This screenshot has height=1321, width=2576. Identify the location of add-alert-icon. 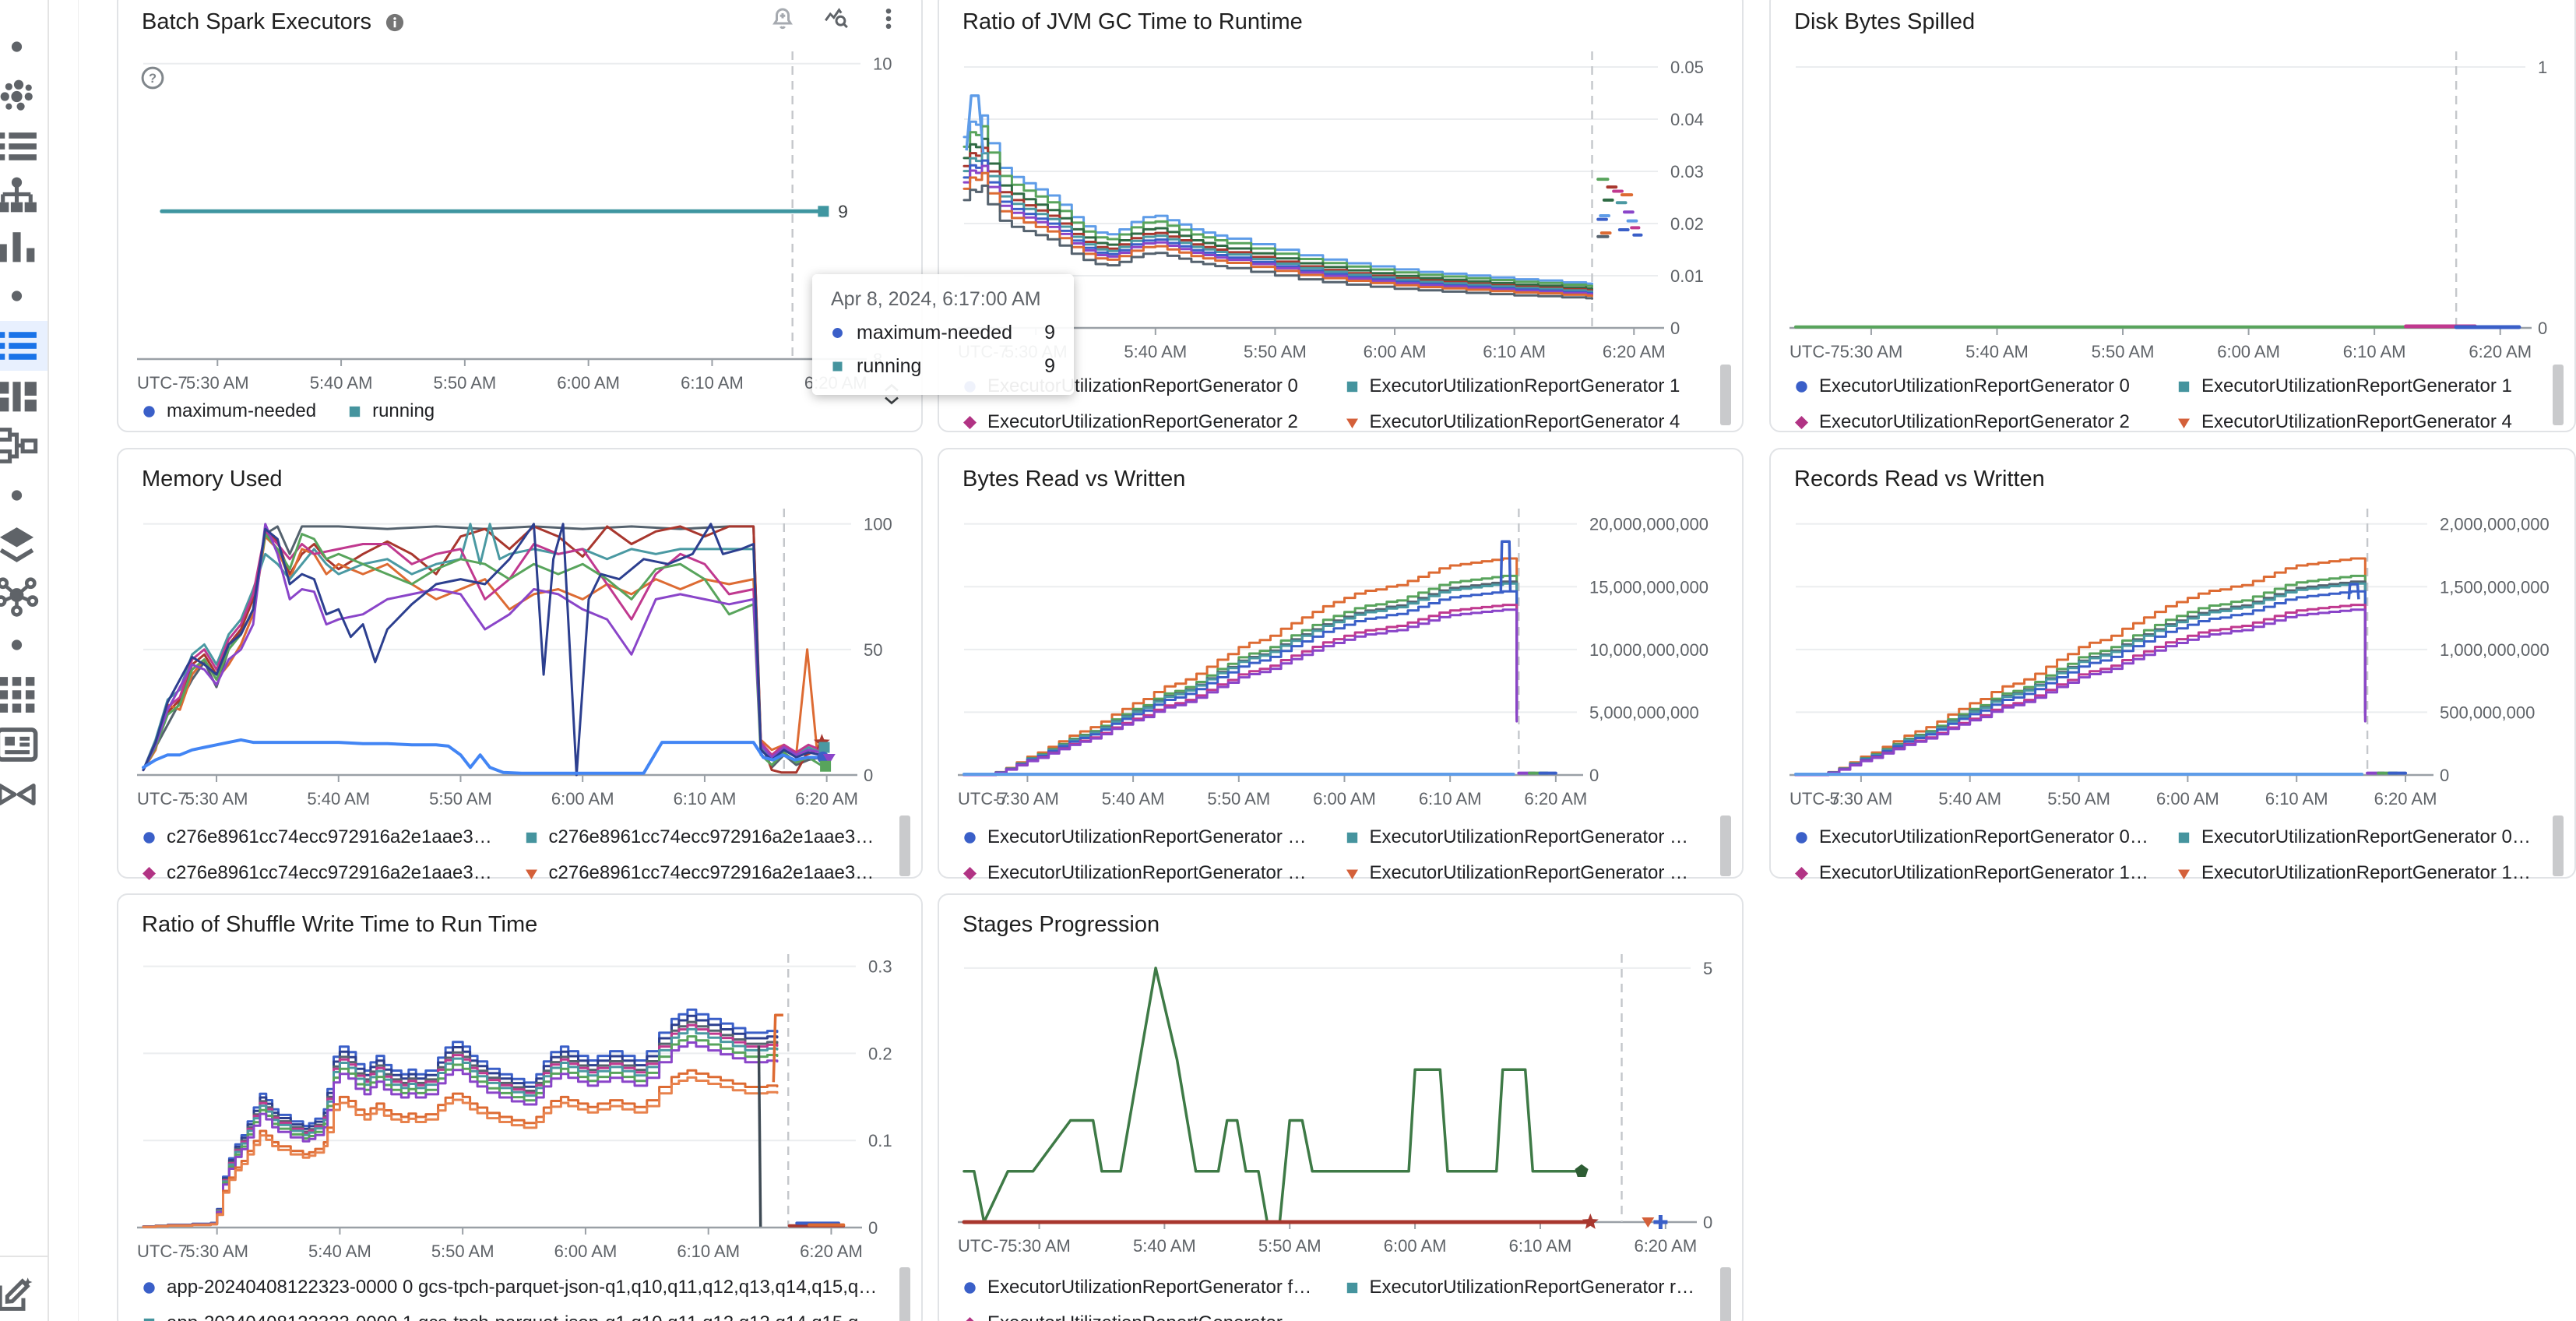
(783, 19).